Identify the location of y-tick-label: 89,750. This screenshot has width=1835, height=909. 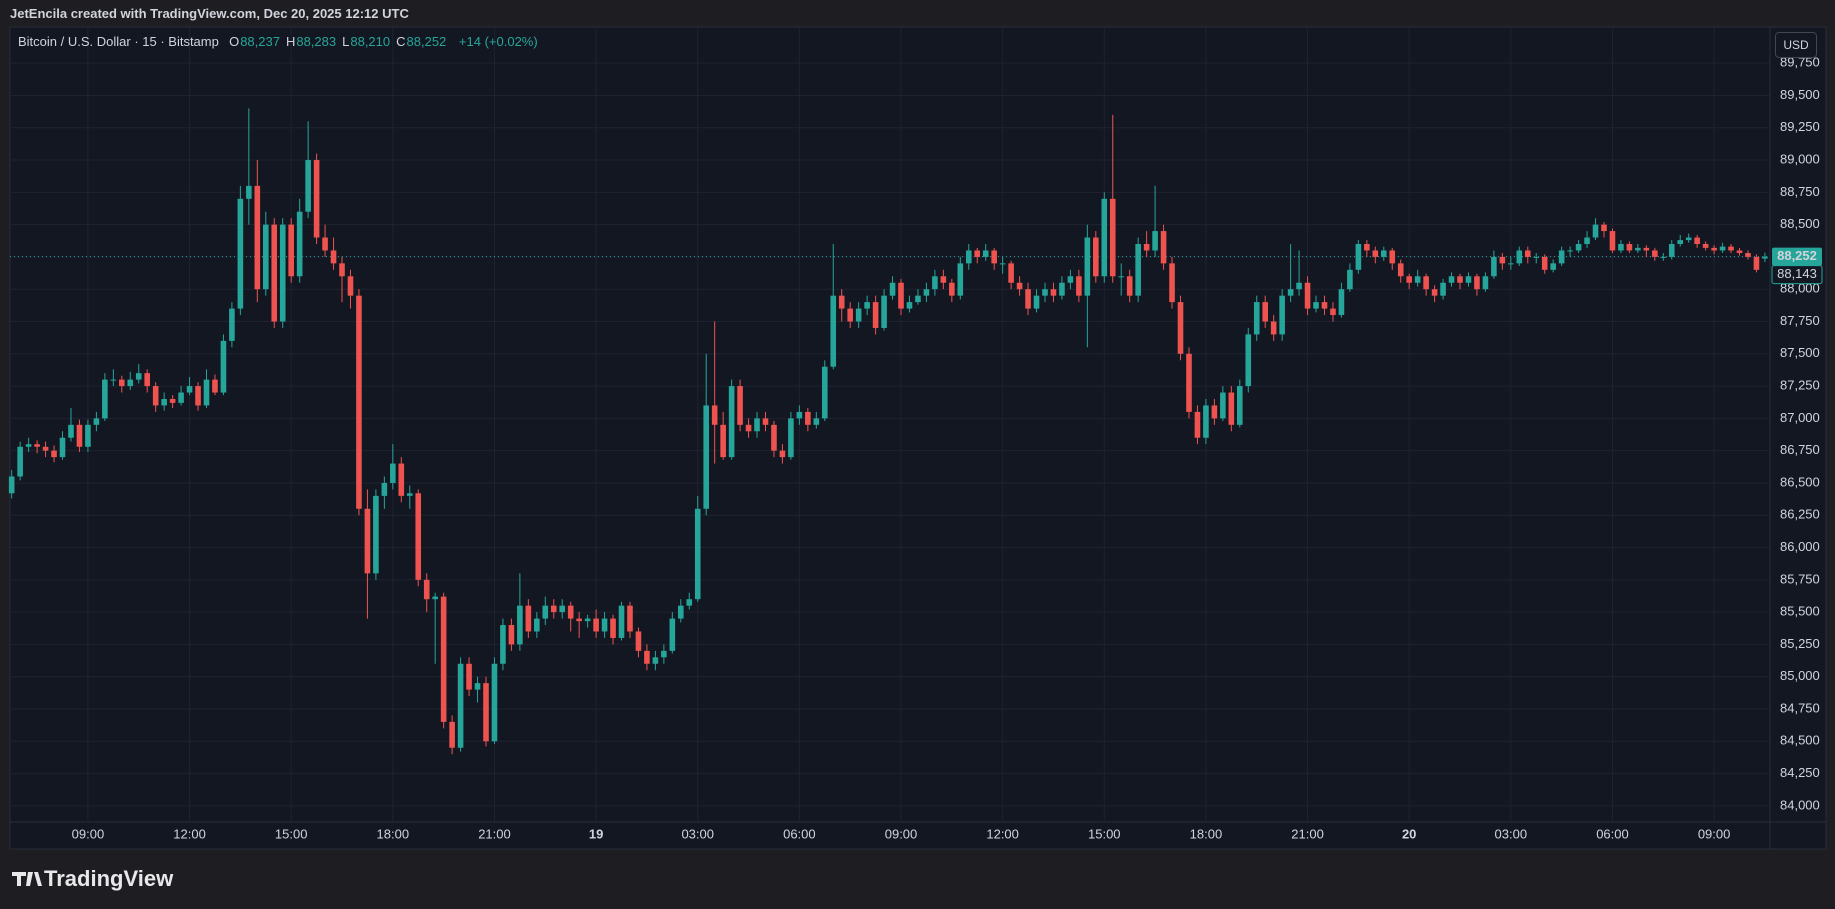
(1800, 62).